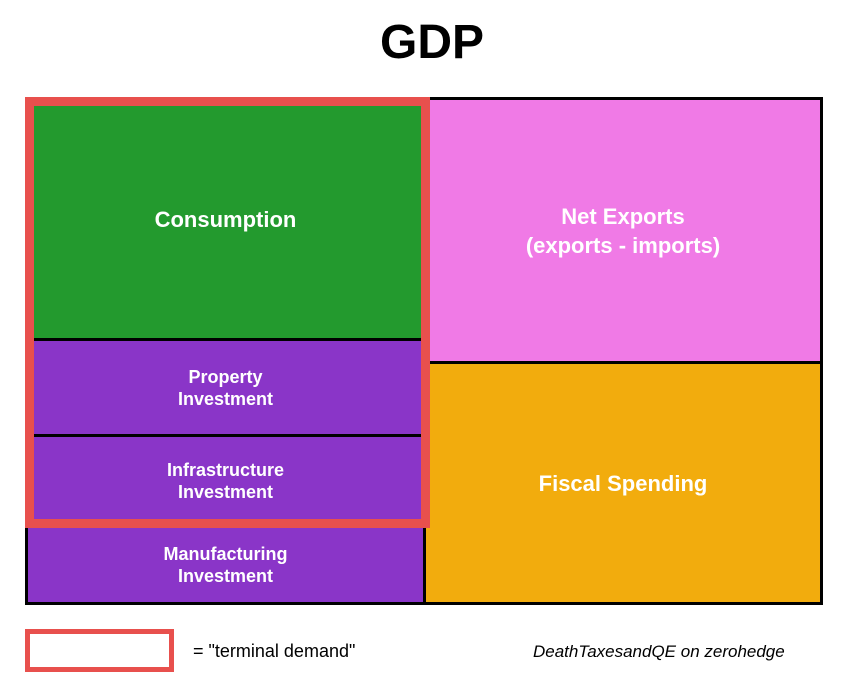 The height and width of the screenshot is (675, 864). Describe the element at coordinates (274, 651) in the screenshot. I see `legend-label: = "terminal demand"` at that location.